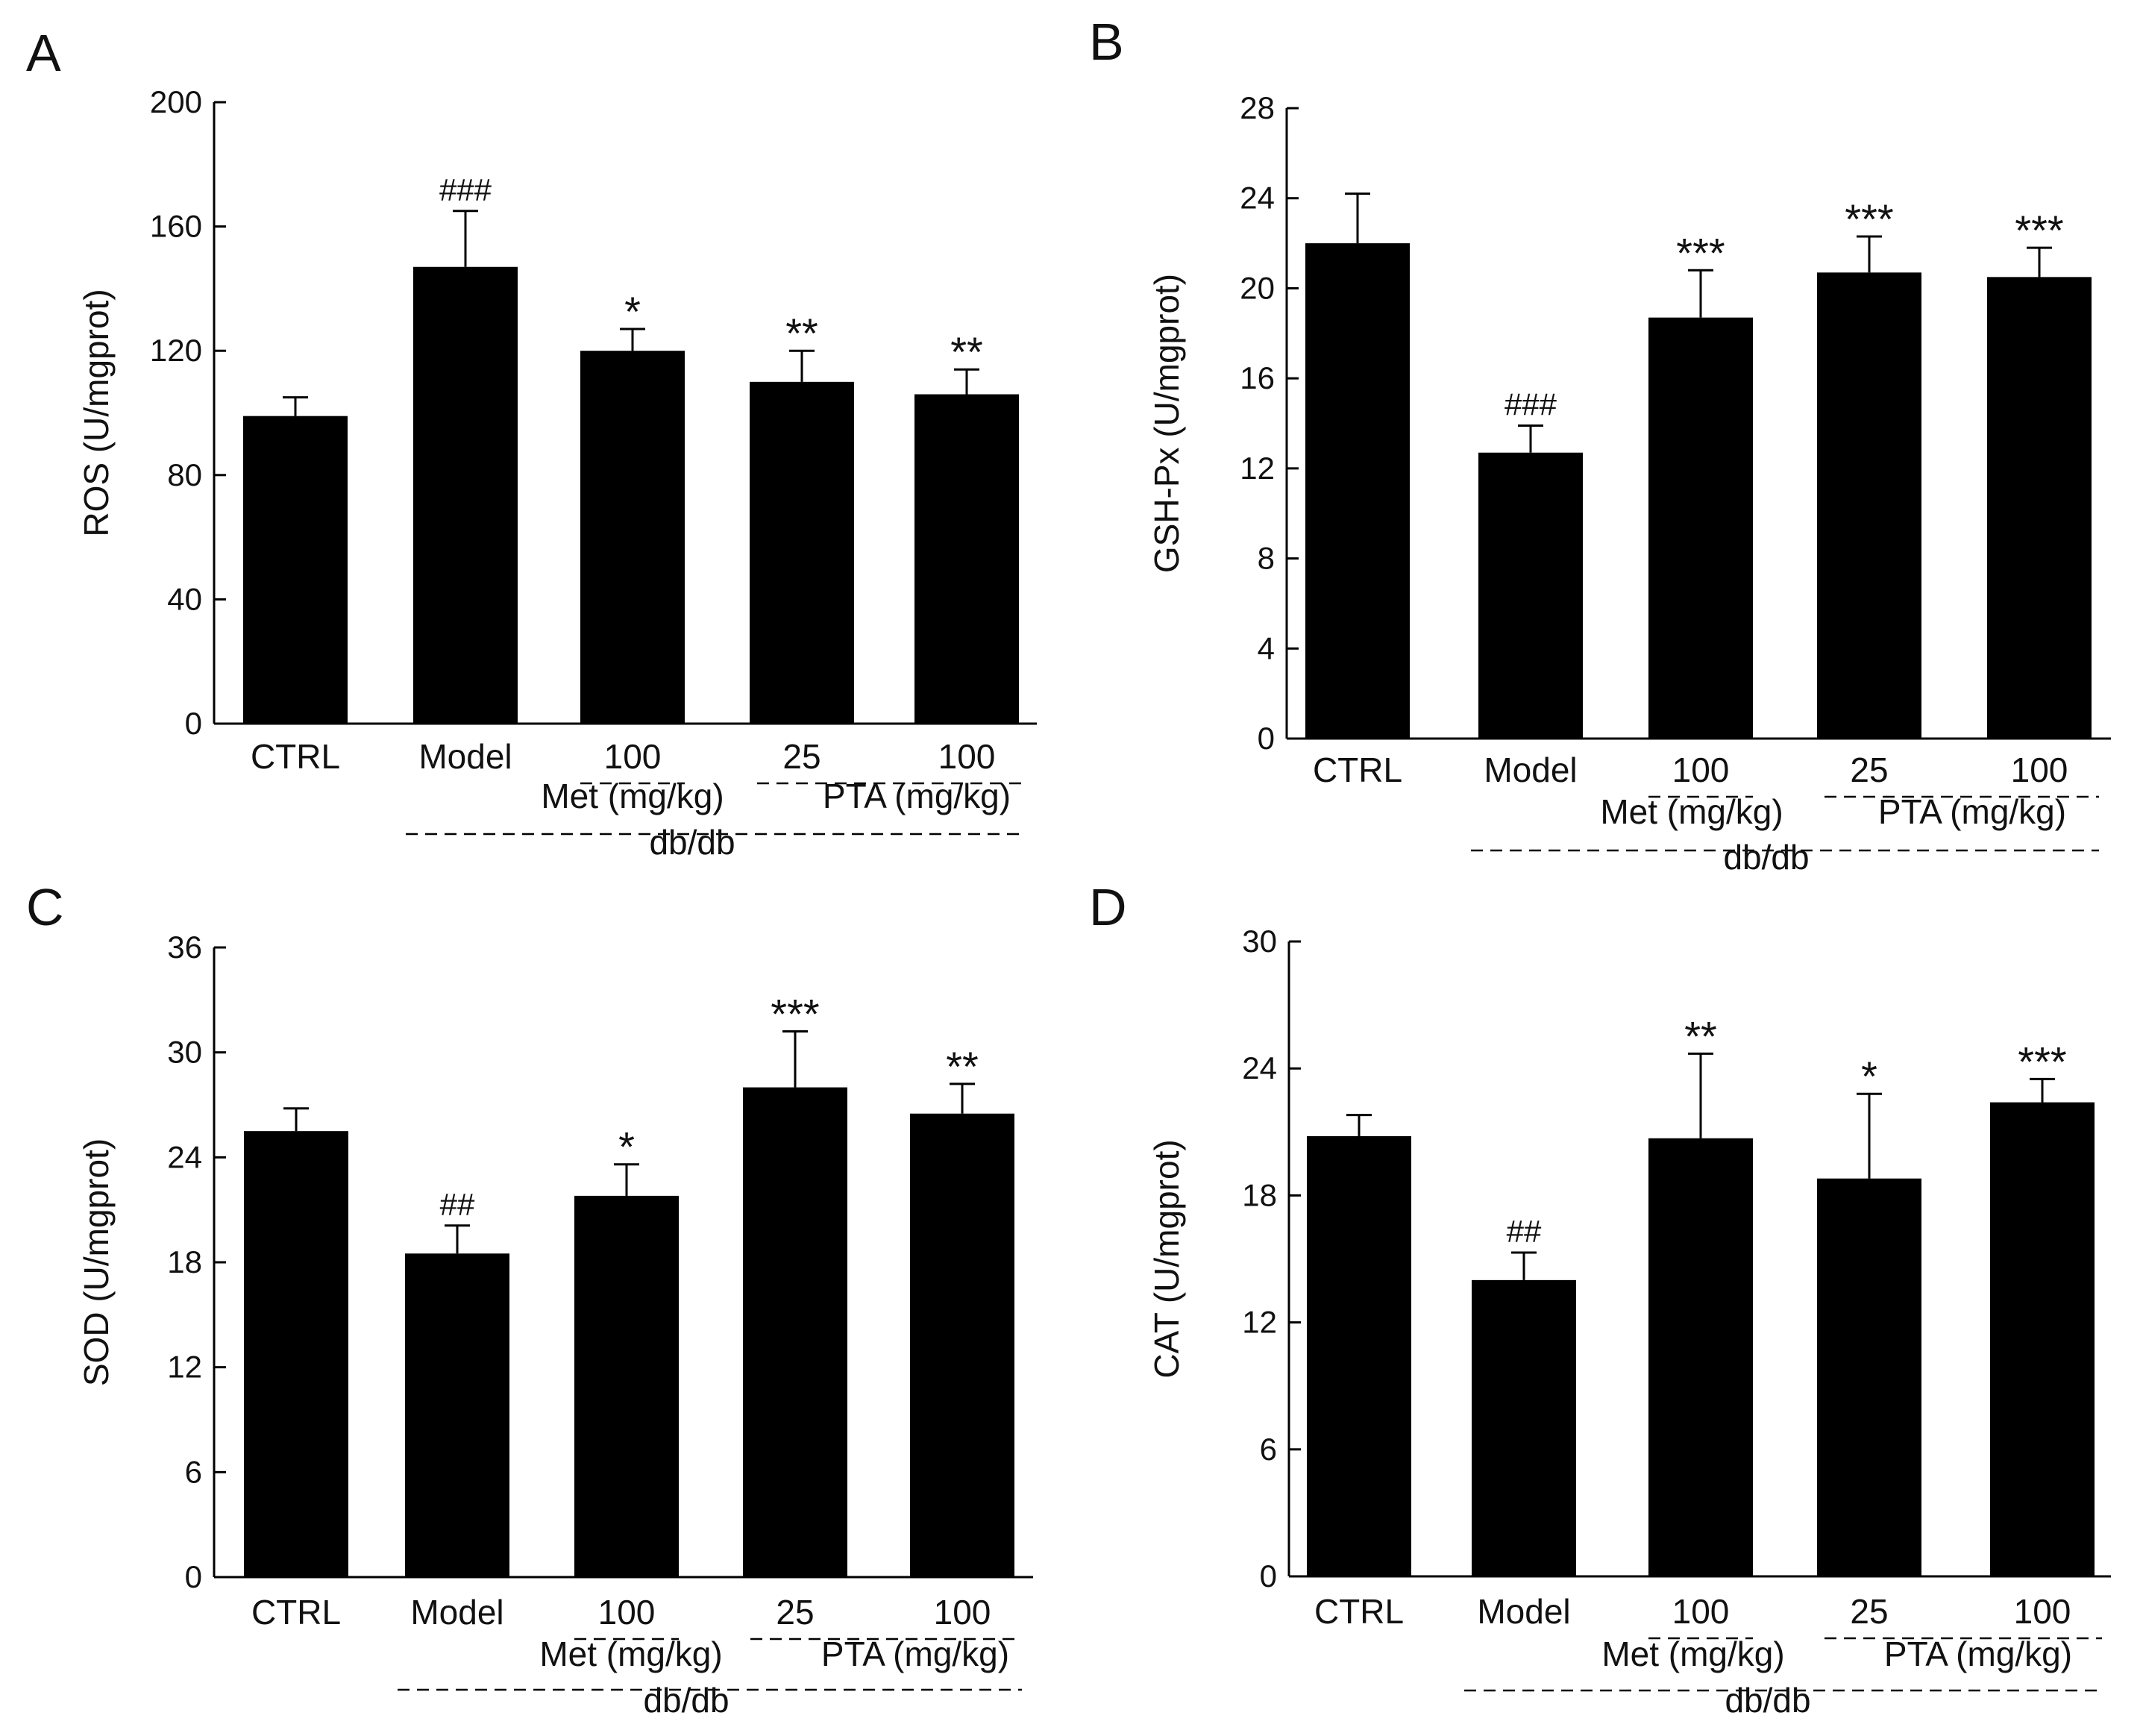 The height and width of the screenshot is (1736, 2143). Describe the element at coordinates (1106, 42) in the screenshot. I see `panel-letter: B` at that location.